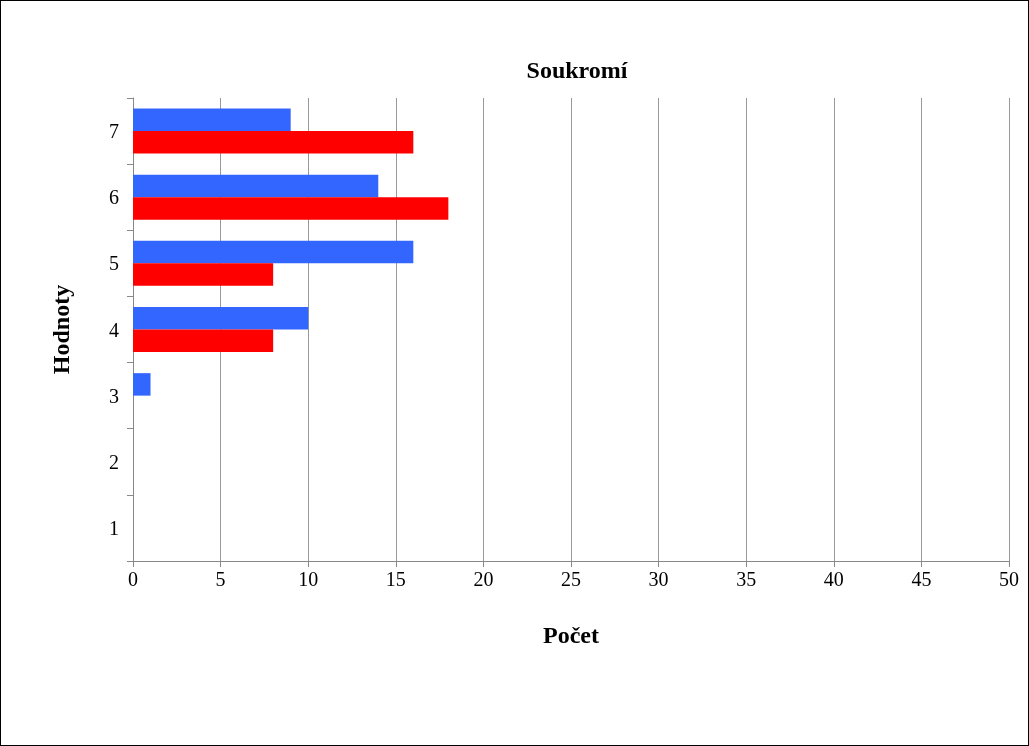 The width and height of the screenshot is (1029, 746). What do you see at coordinates (395, 579) in the screenshot?
I see `x-tick-label: 15` at bounding box center [395, 579].